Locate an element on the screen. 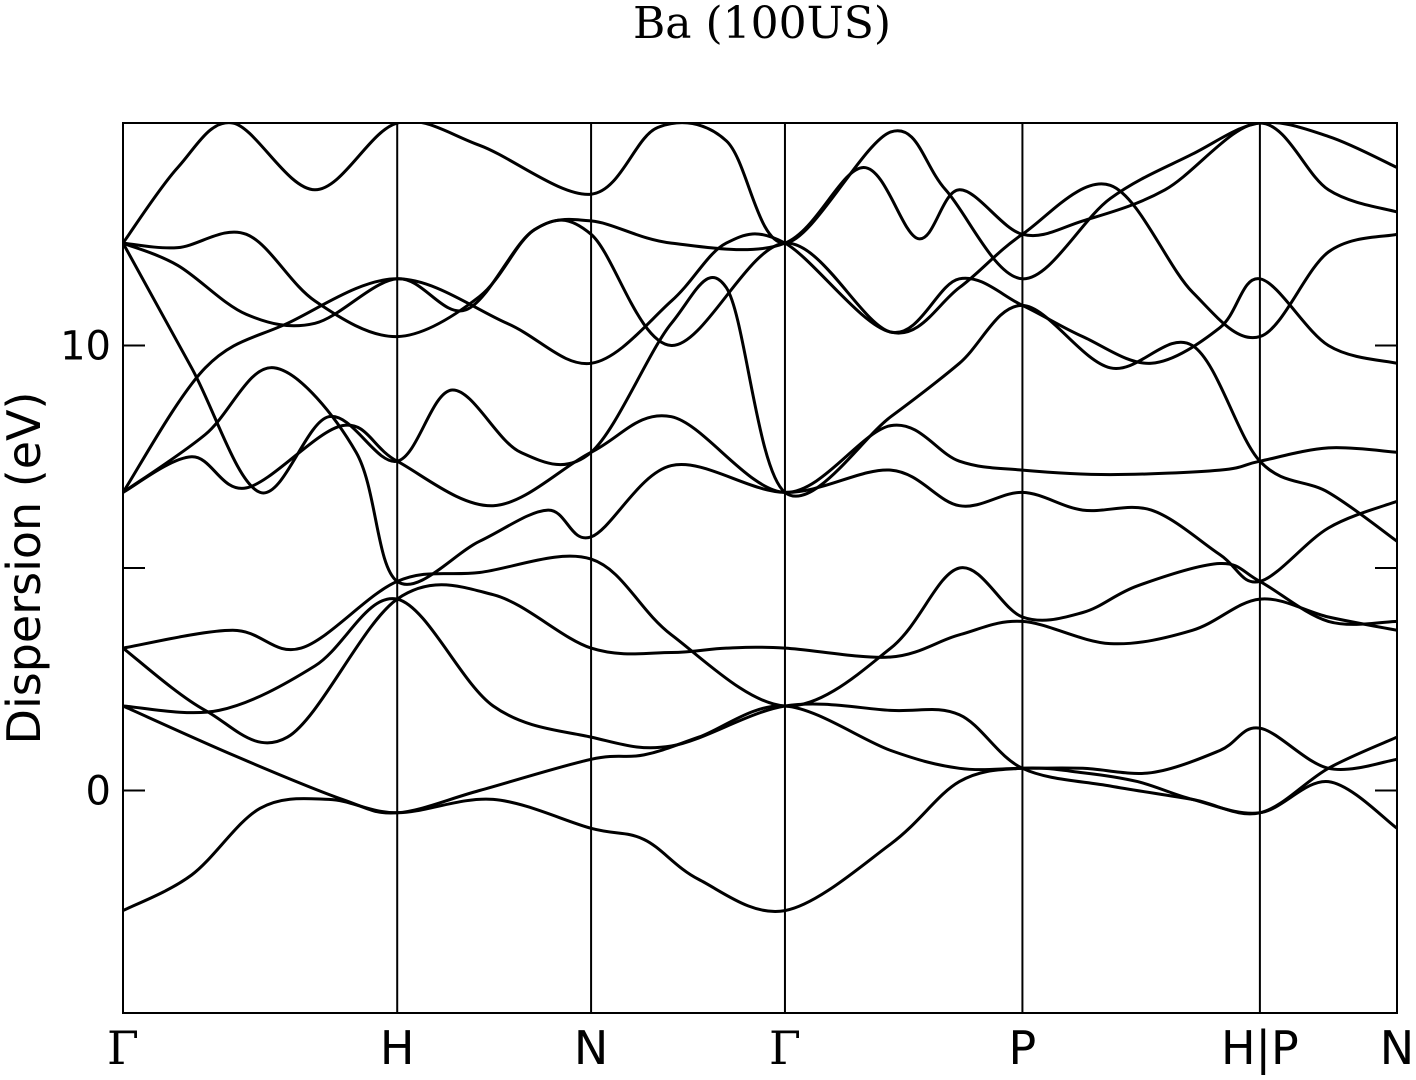  y-axis-label: Dispersion (eV) is located at coordinates (25, 568).